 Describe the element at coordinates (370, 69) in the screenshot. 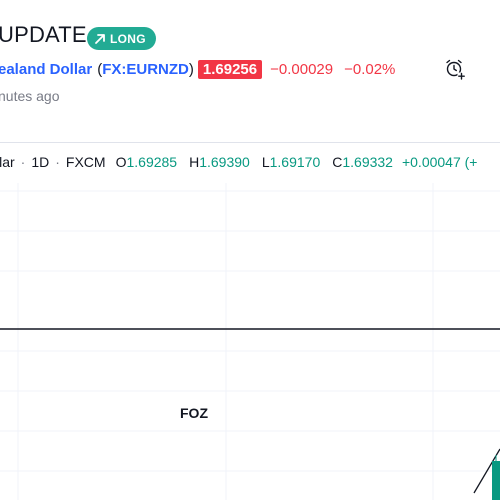

I see `price-change-percent: −0.02%` at that location.